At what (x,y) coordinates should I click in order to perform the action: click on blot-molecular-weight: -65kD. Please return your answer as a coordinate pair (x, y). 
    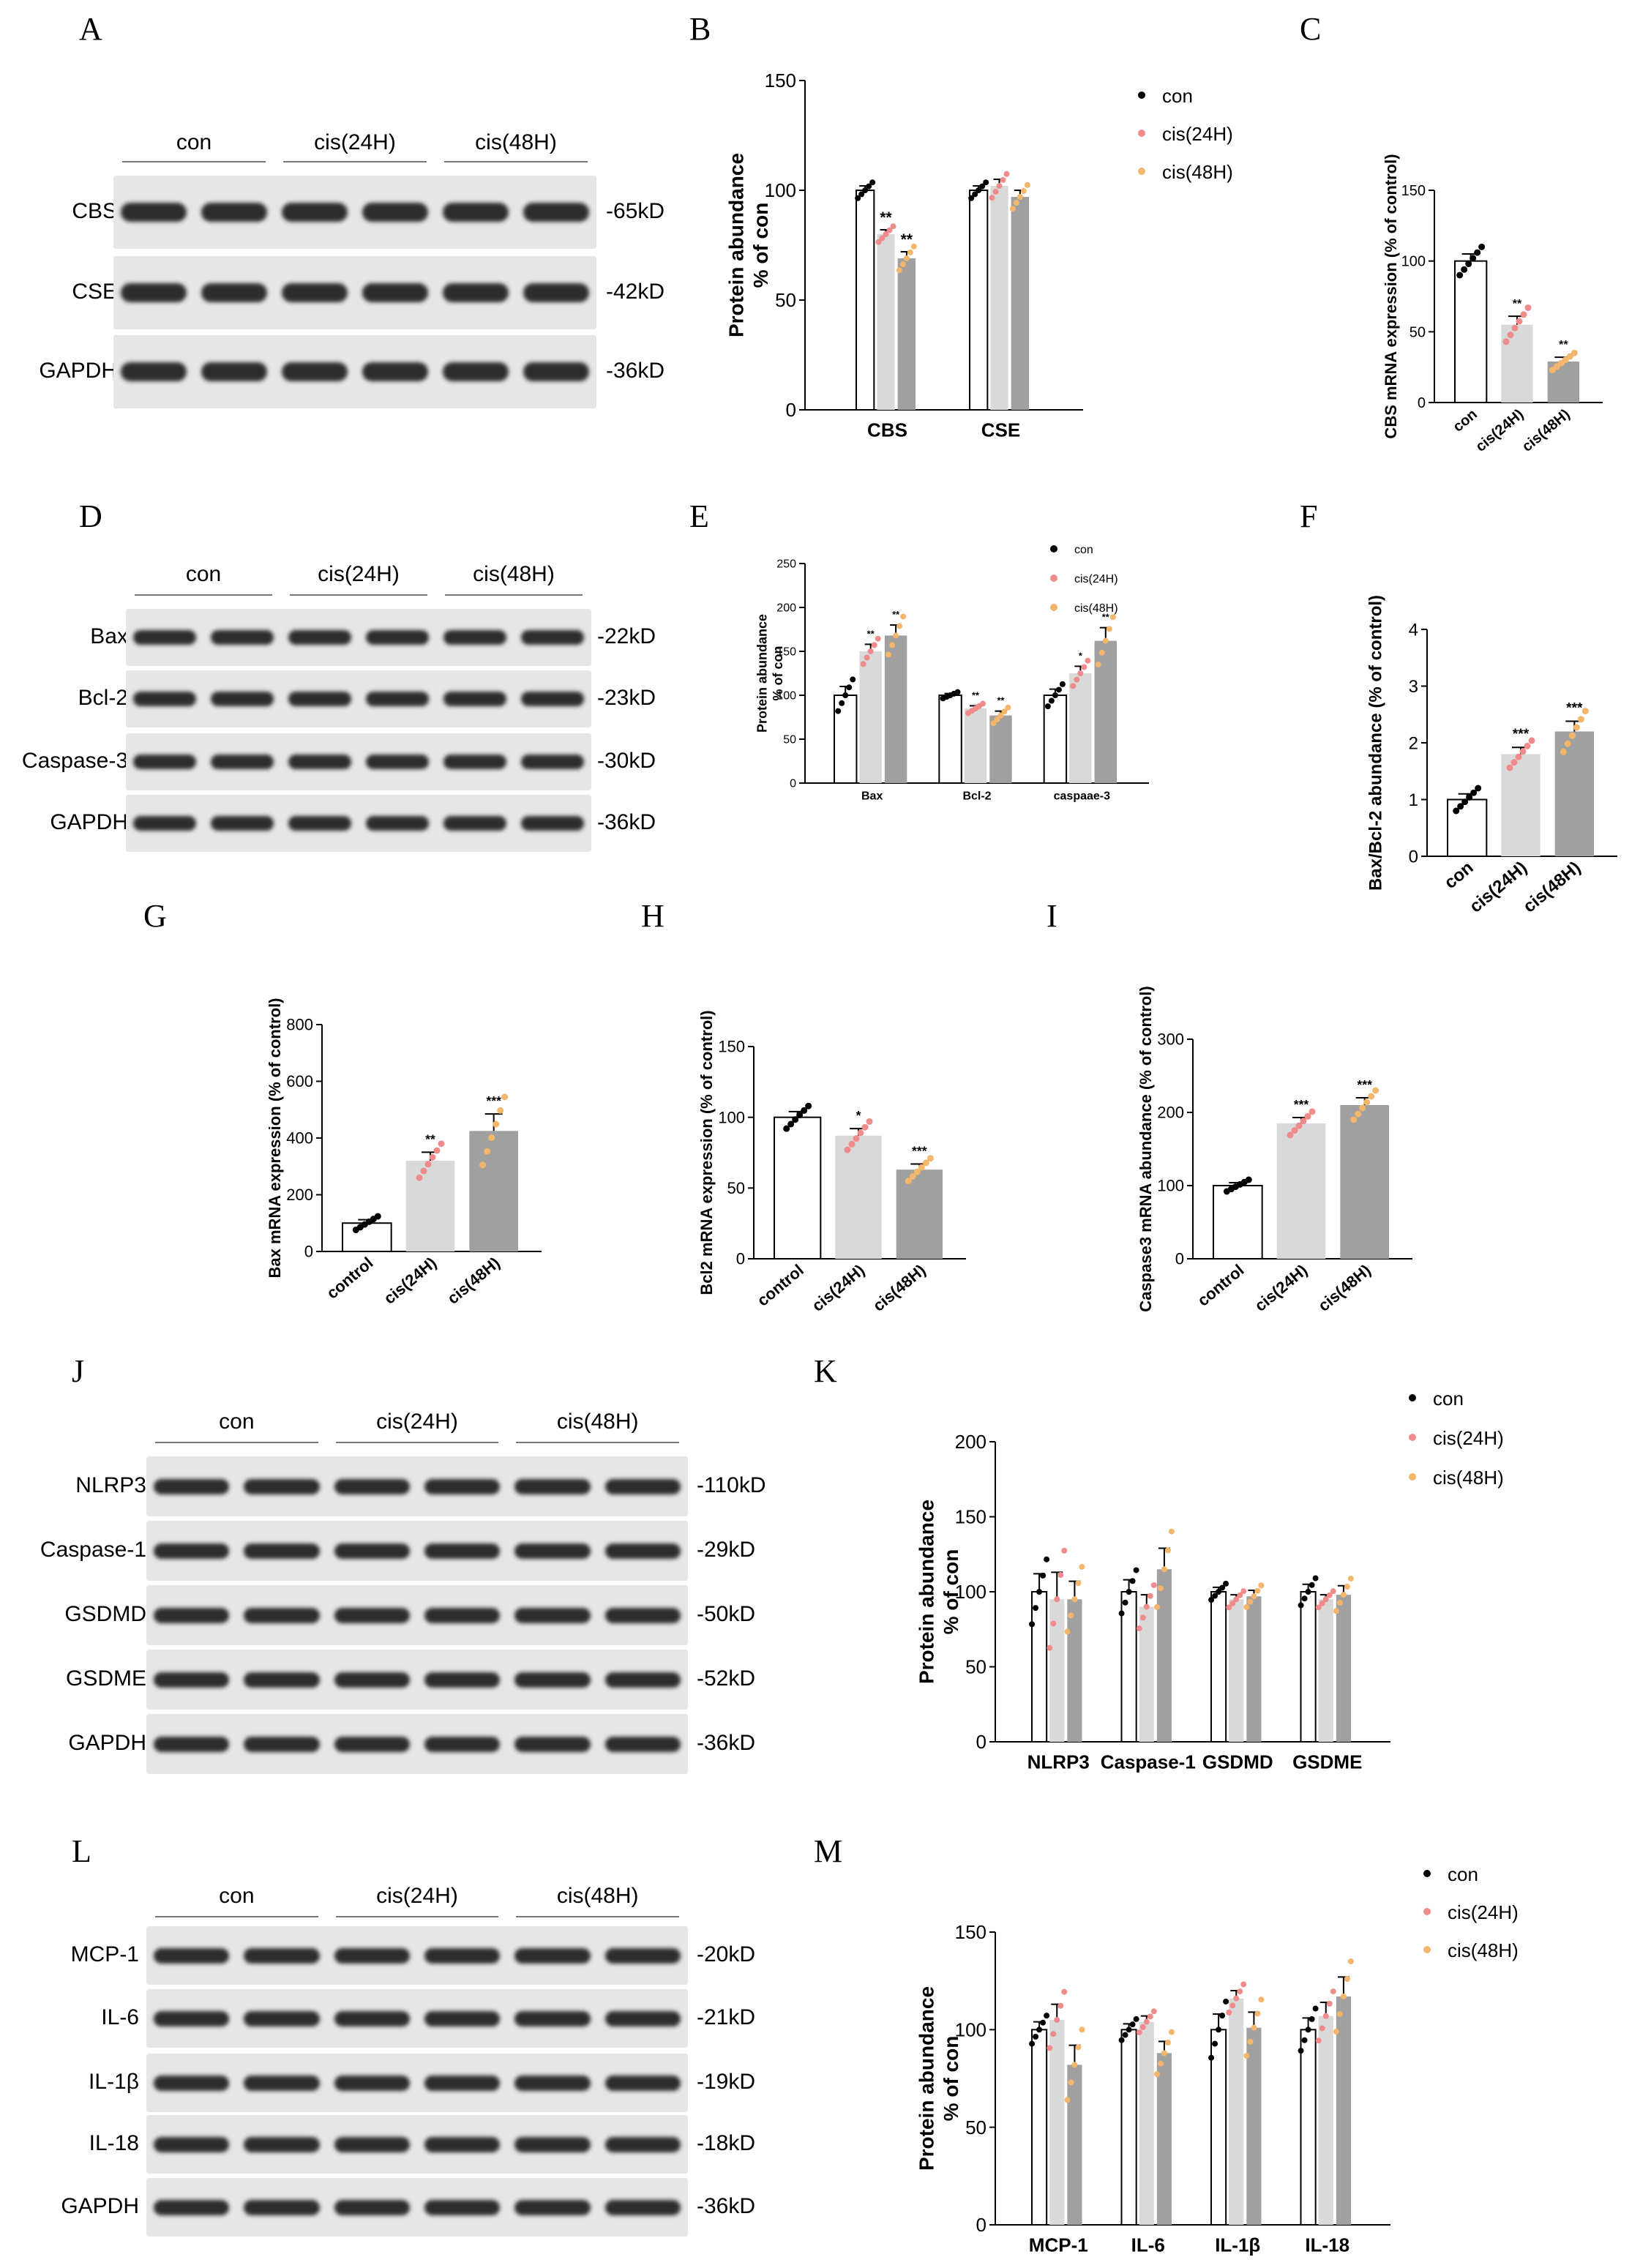
    Looking at the image, I should click on (635, 211).